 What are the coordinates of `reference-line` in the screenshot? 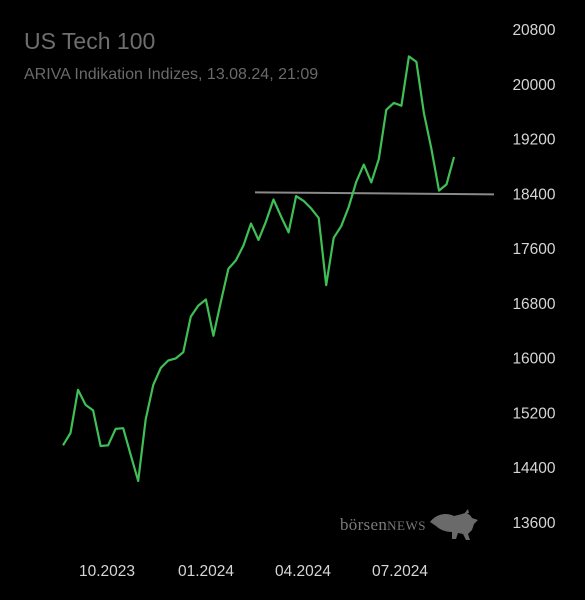 It's located at (374, 193).